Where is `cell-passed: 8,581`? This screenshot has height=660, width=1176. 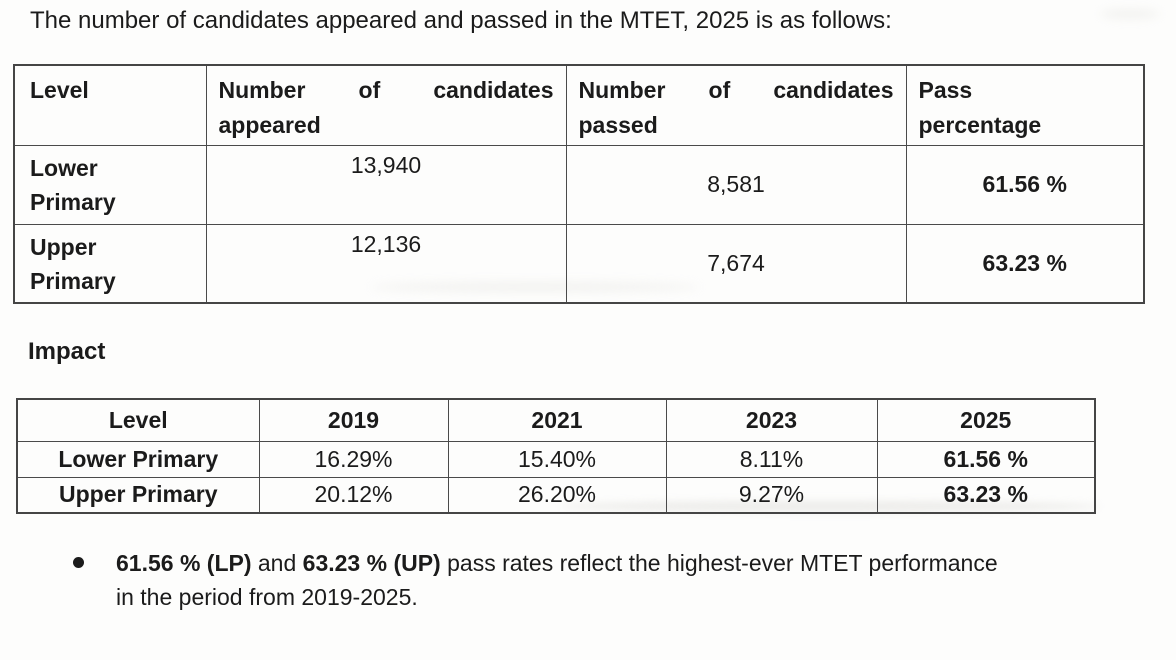 cell-passed: 8,581 is located at coordinates (736, 184).